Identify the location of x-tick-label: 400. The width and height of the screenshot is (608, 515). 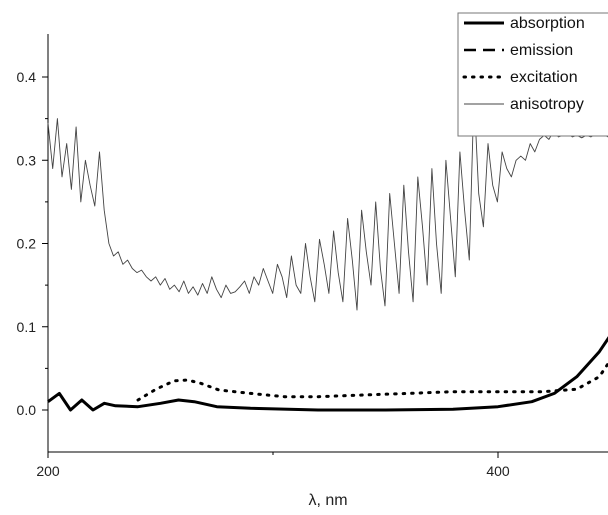
(498, 471).